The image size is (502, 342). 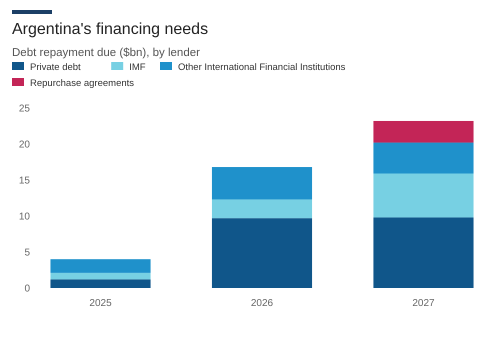 What do you see at coordinates (110, 29) in the screenshot?
I see `chart-title: Argentina's financing needs` at bounding box center [110, 29].